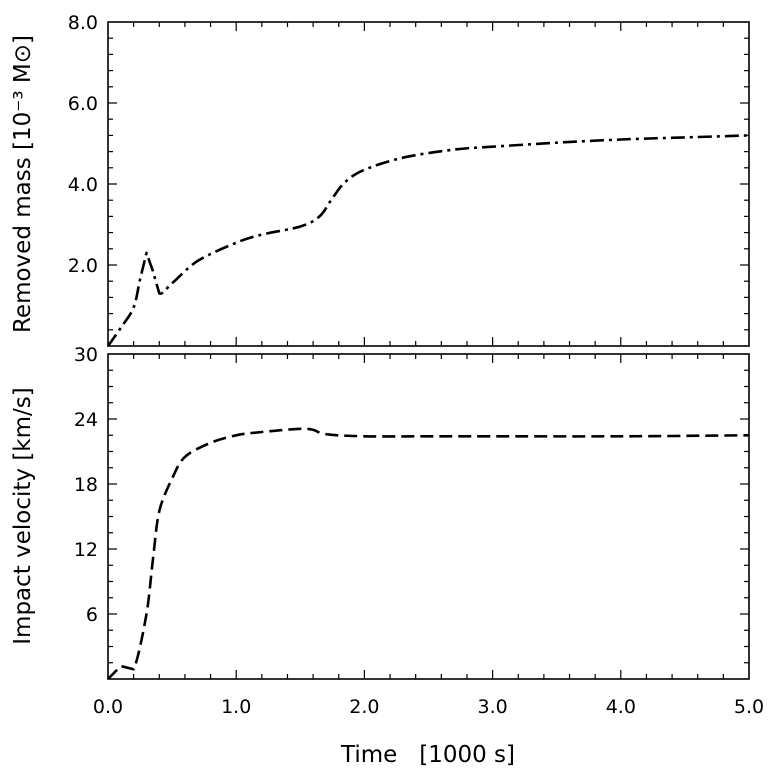  I want to click on y-tick-label-bottom: 18, so click(86, 485).